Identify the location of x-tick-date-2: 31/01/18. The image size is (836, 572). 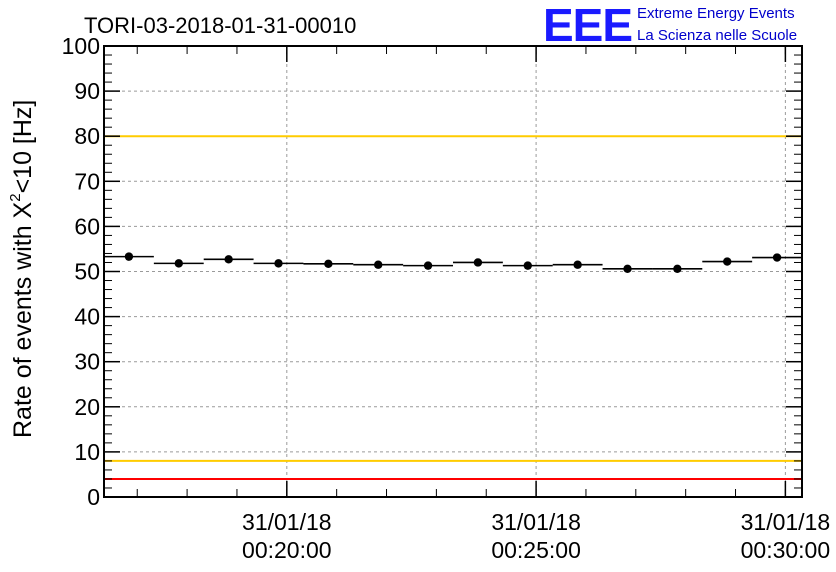
(786, 522).